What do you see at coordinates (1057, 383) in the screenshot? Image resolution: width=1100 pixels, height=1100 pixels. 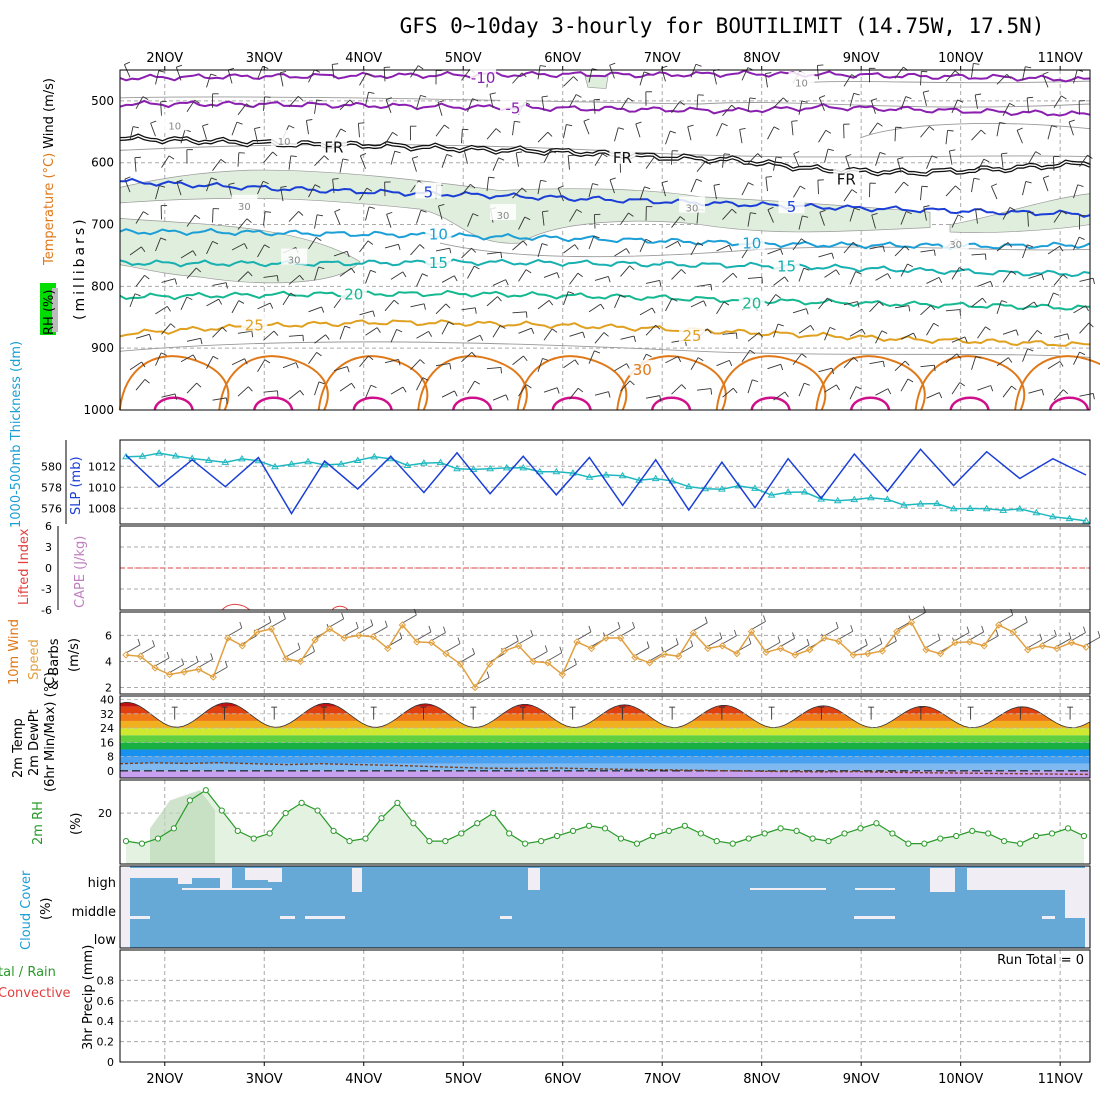 I see `isotherm-30-loop` at bounding box center [1057, 383].